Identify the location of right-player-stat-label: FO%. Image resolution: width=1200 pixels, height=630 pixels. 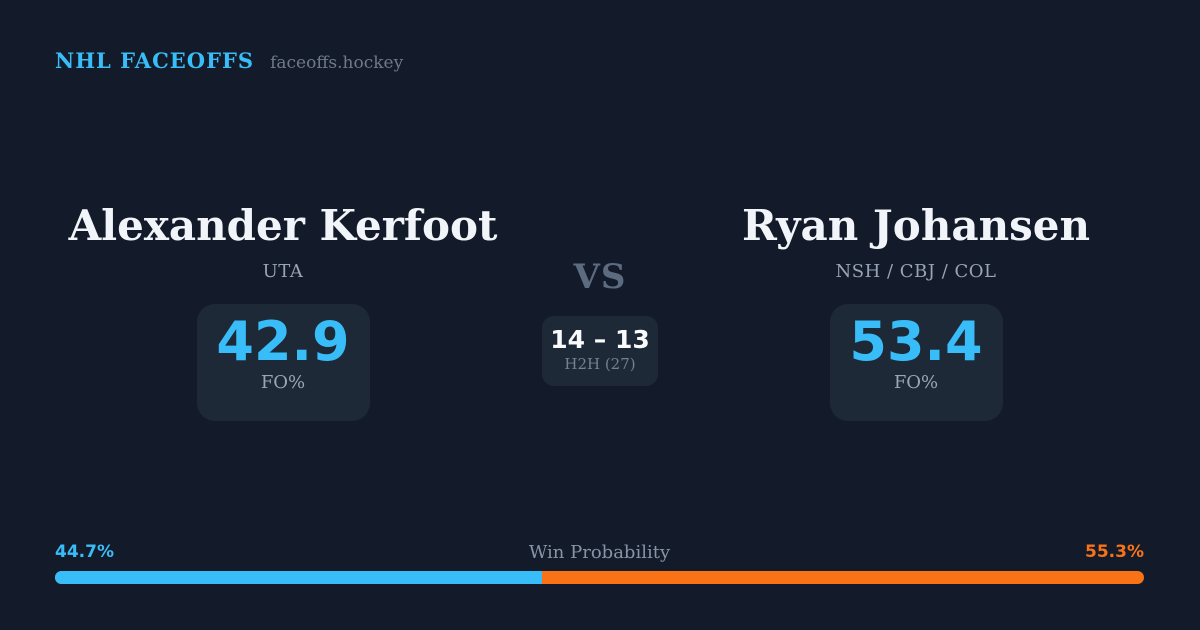
(916, 383).